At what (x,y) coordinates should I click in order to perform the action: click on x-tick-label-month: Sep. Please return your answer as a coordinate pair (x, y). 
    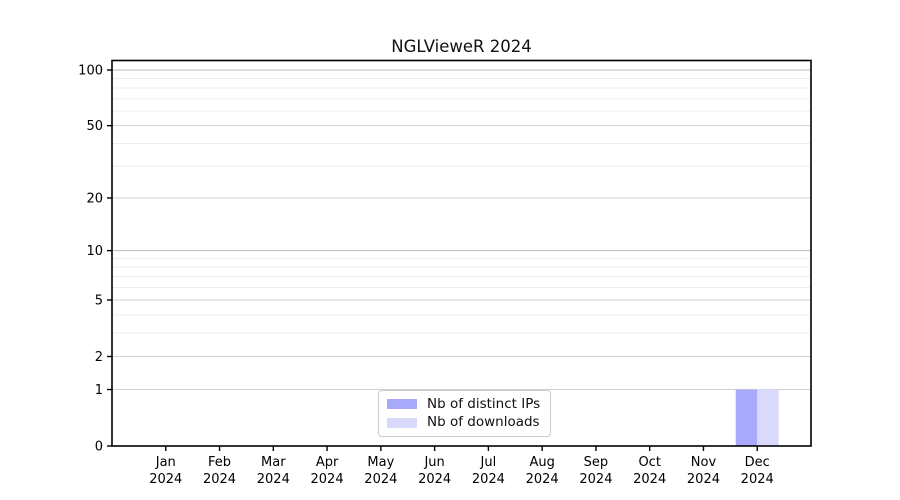
    Looking at the image, I should click on (596, 462).